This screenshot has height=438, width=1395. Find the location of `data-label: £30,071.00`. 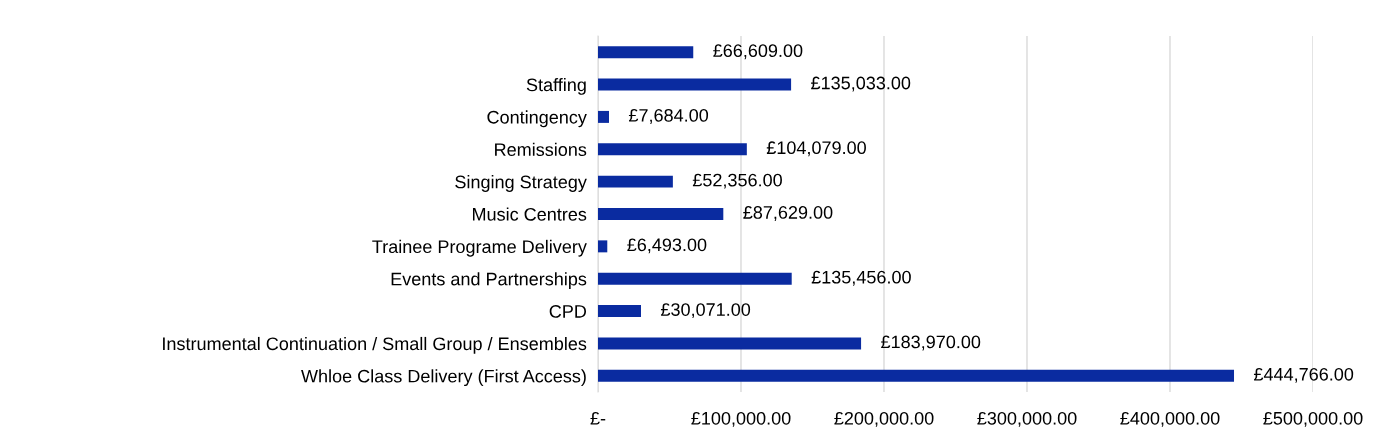

data-label: £30,071.00 is located at coordinates (705, 311).